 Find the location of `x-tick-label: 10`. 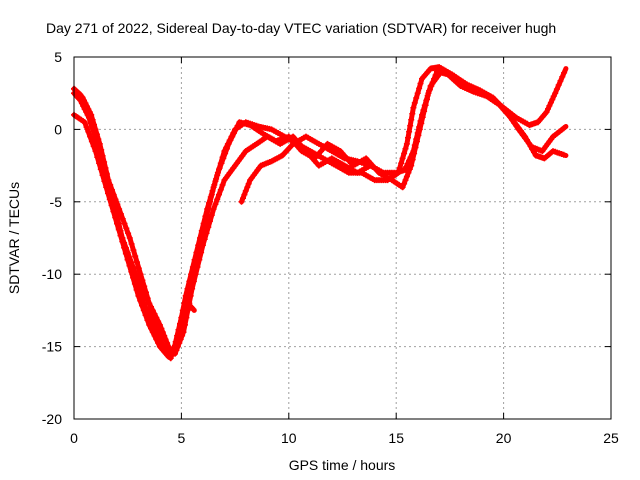

x-tick-label: 10 is located at coordinates (289, 438).